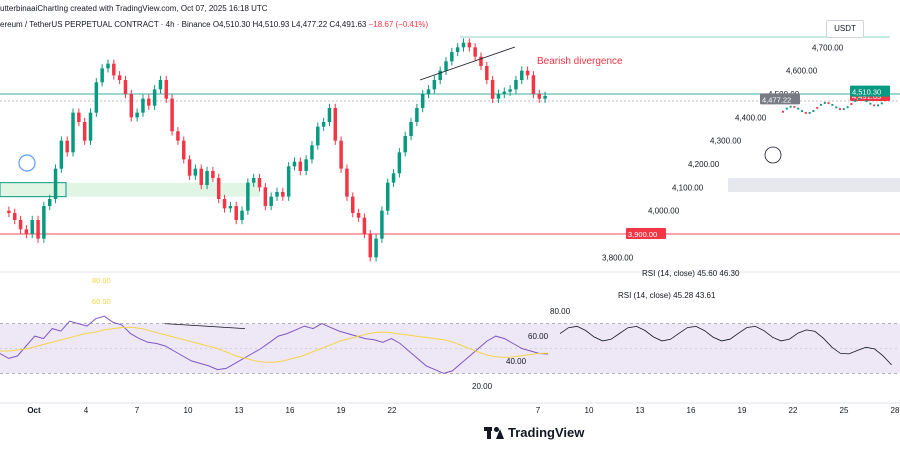 Image resolution: width=900 pixels, height=460 pixels. I want to click on price-label-4: 4,300.00, so click(726, 141).